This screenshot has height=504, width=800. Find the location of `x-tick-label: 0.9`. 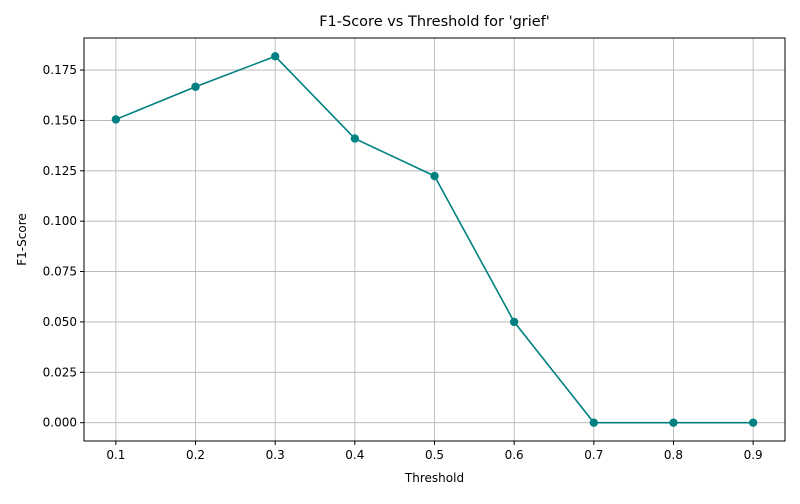

x-tick-label: 0.9 is located at coordinates (753, 455).